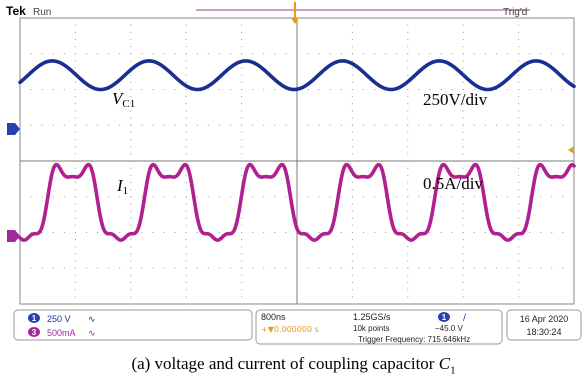 The width and height of the screenshot is (587, 382). Describe the element at coordinates (571, 150) in the screenshot. I see `trigger-level-marker` at that location.